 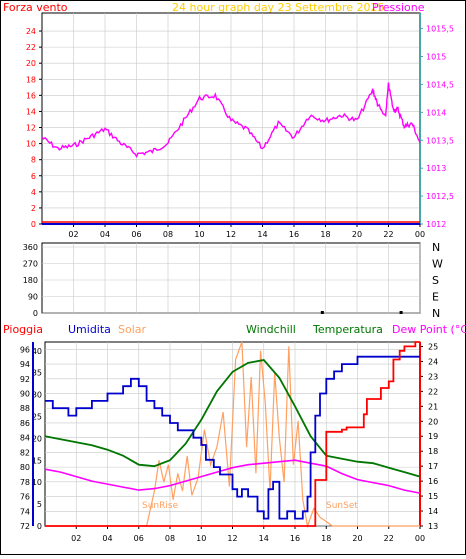 I want to click on time-tick-label: 22, so click(x=388, y=234).